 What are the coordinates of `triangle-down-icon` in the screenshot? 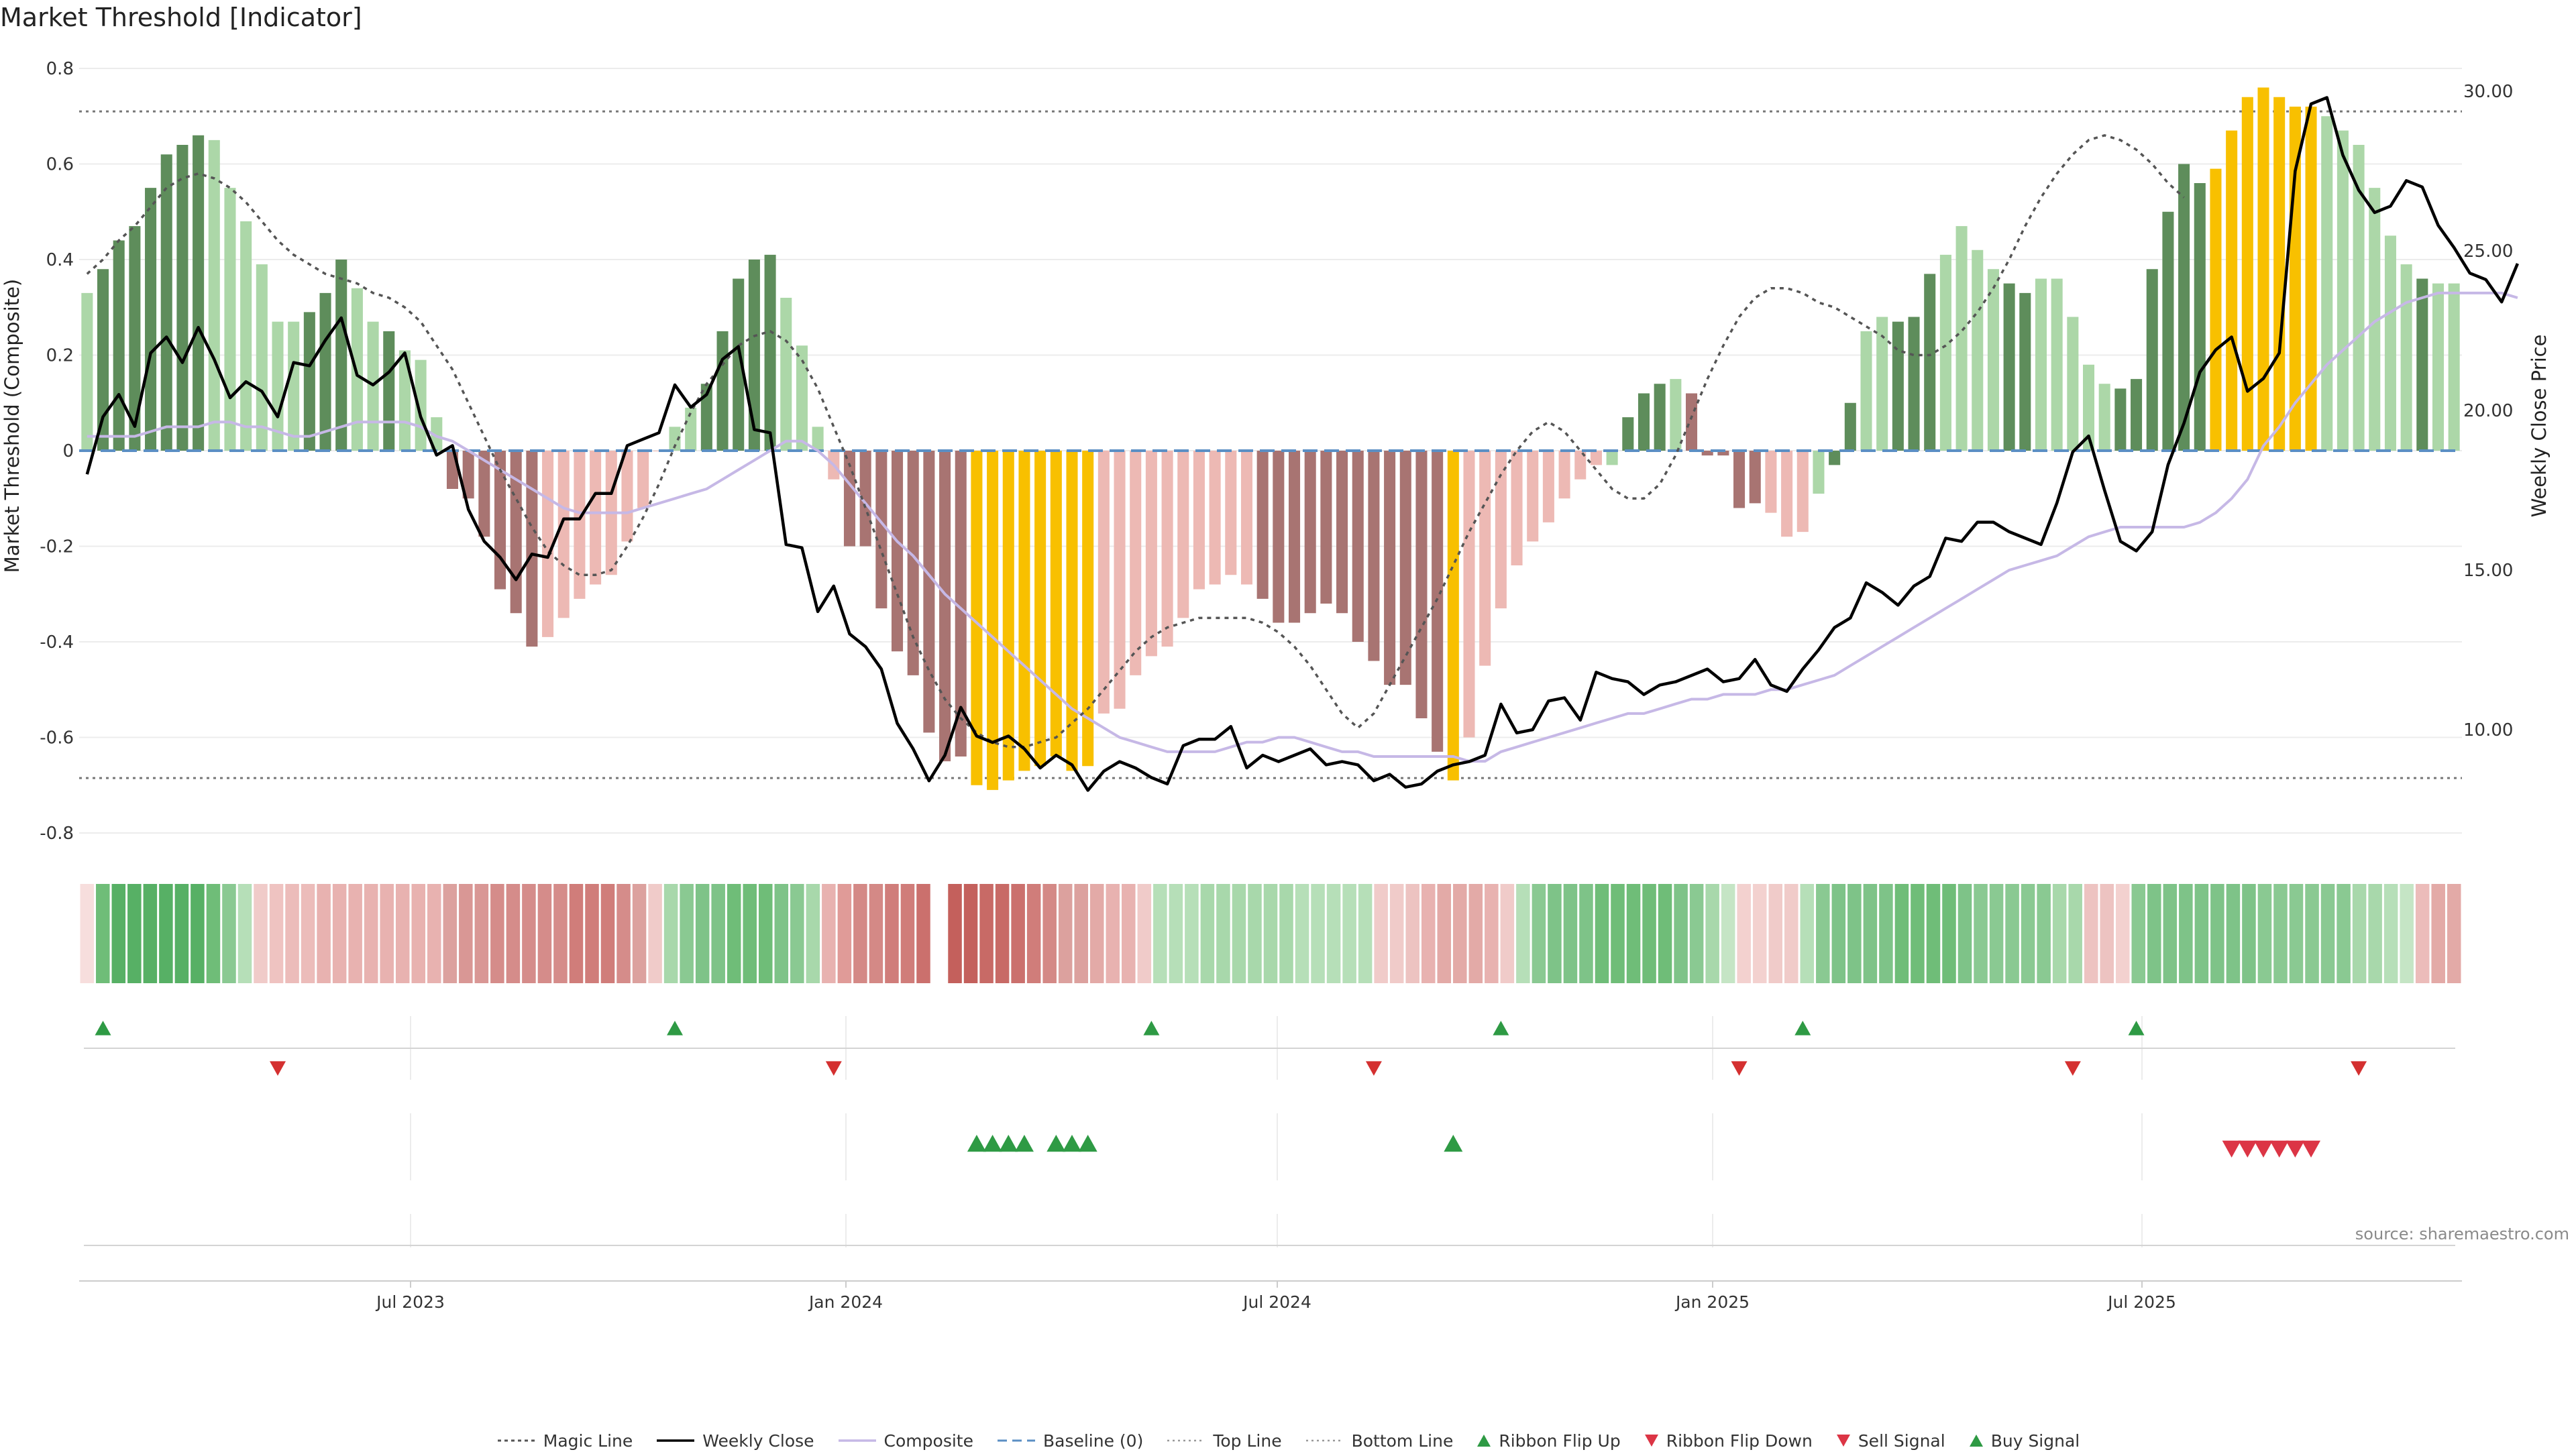 It's located at (1843, 1441).